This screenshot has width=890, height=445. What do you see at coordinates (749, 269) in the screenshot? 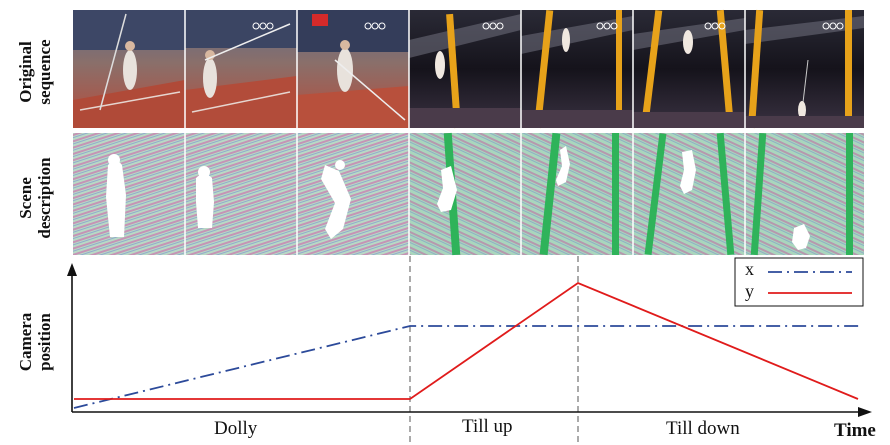
I see `legend-x-label: x` at bounding box center [749, 269].